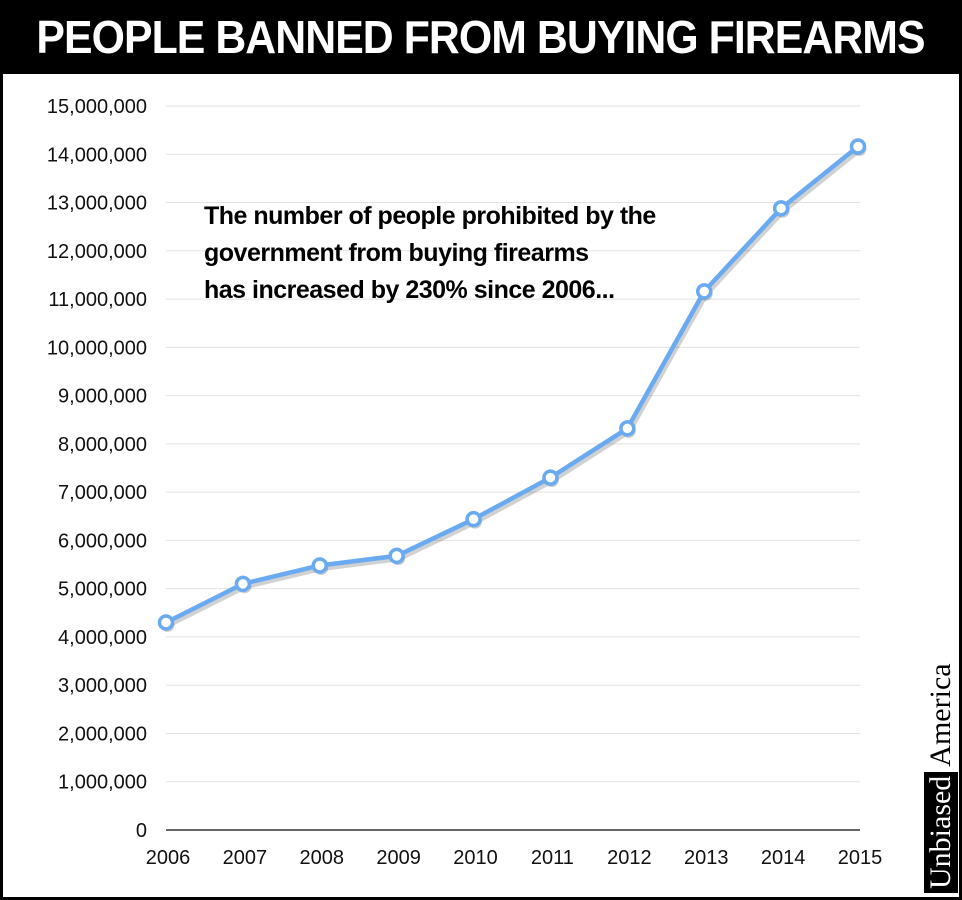 This screenshot has width=962, height=900. What do you see at coordinates (97, 252) in the screenshot?
I see `y-tick-label: 12,000,000` at bounding box center [97, 252].